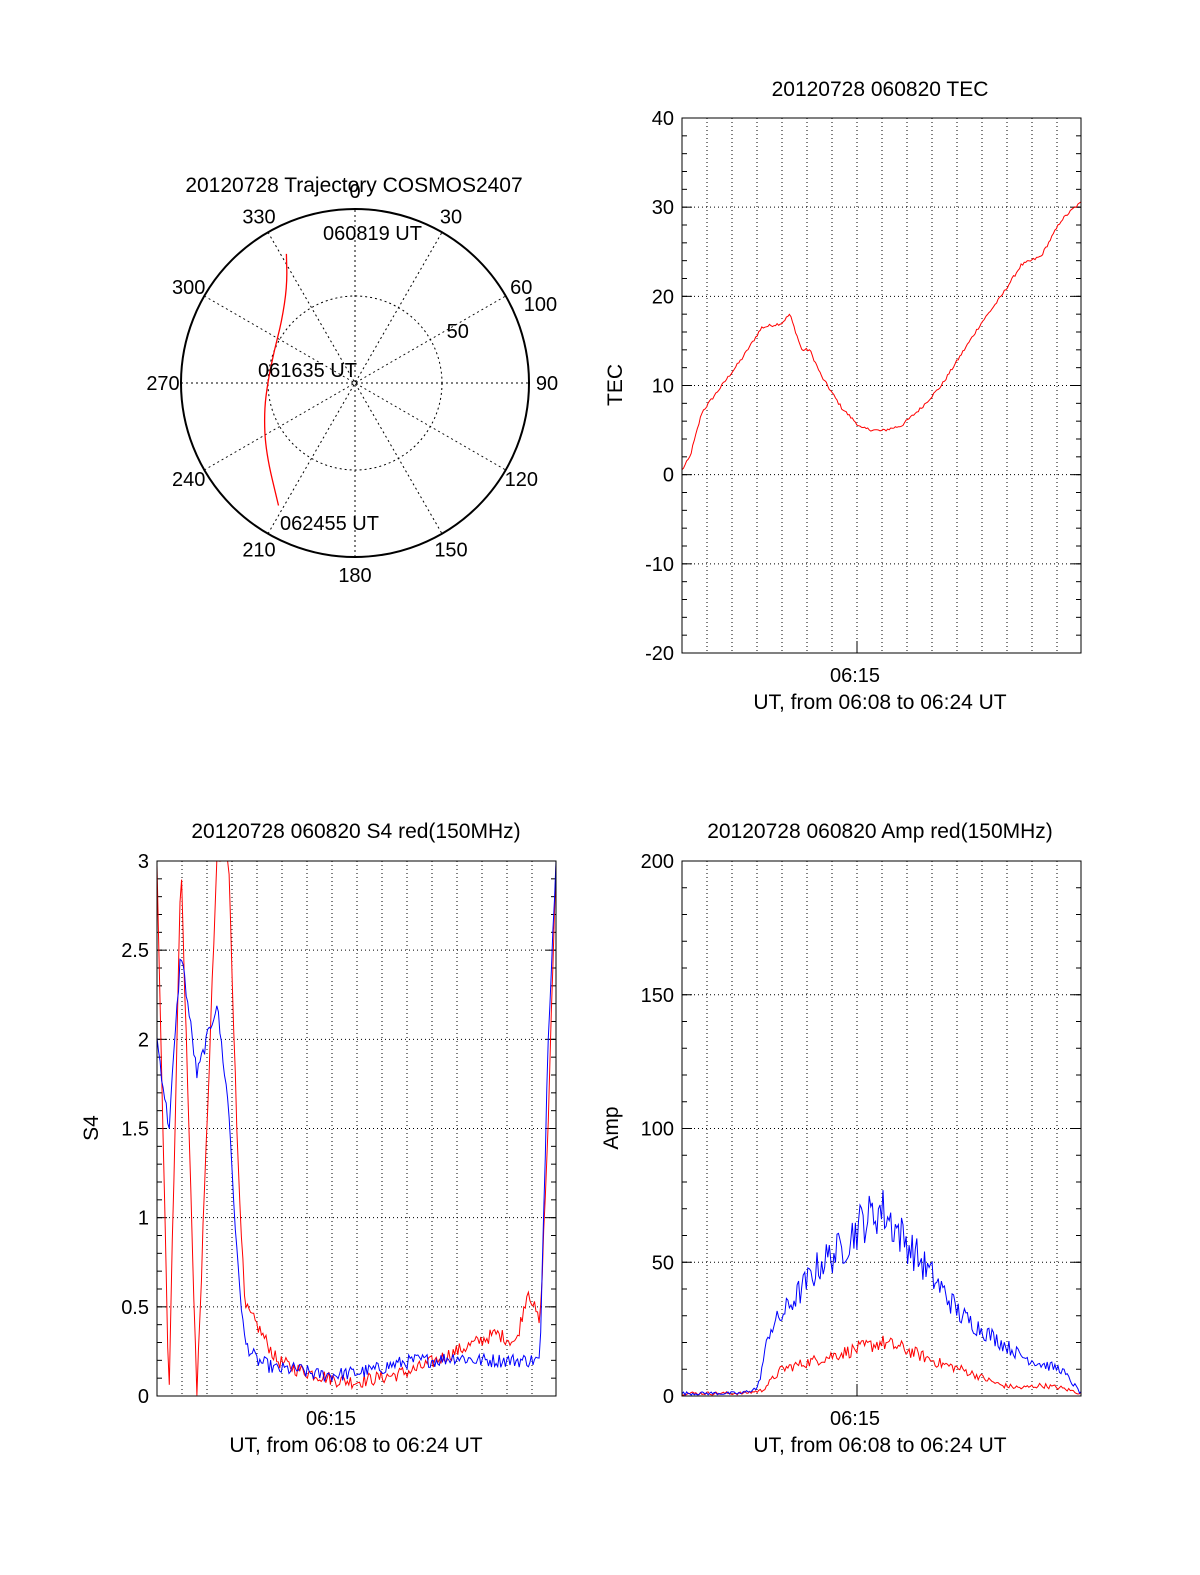 The width and height of the screenshot is (1200, 1575). I want to click on amp-ytick-label: 50, so click(663, 1263).